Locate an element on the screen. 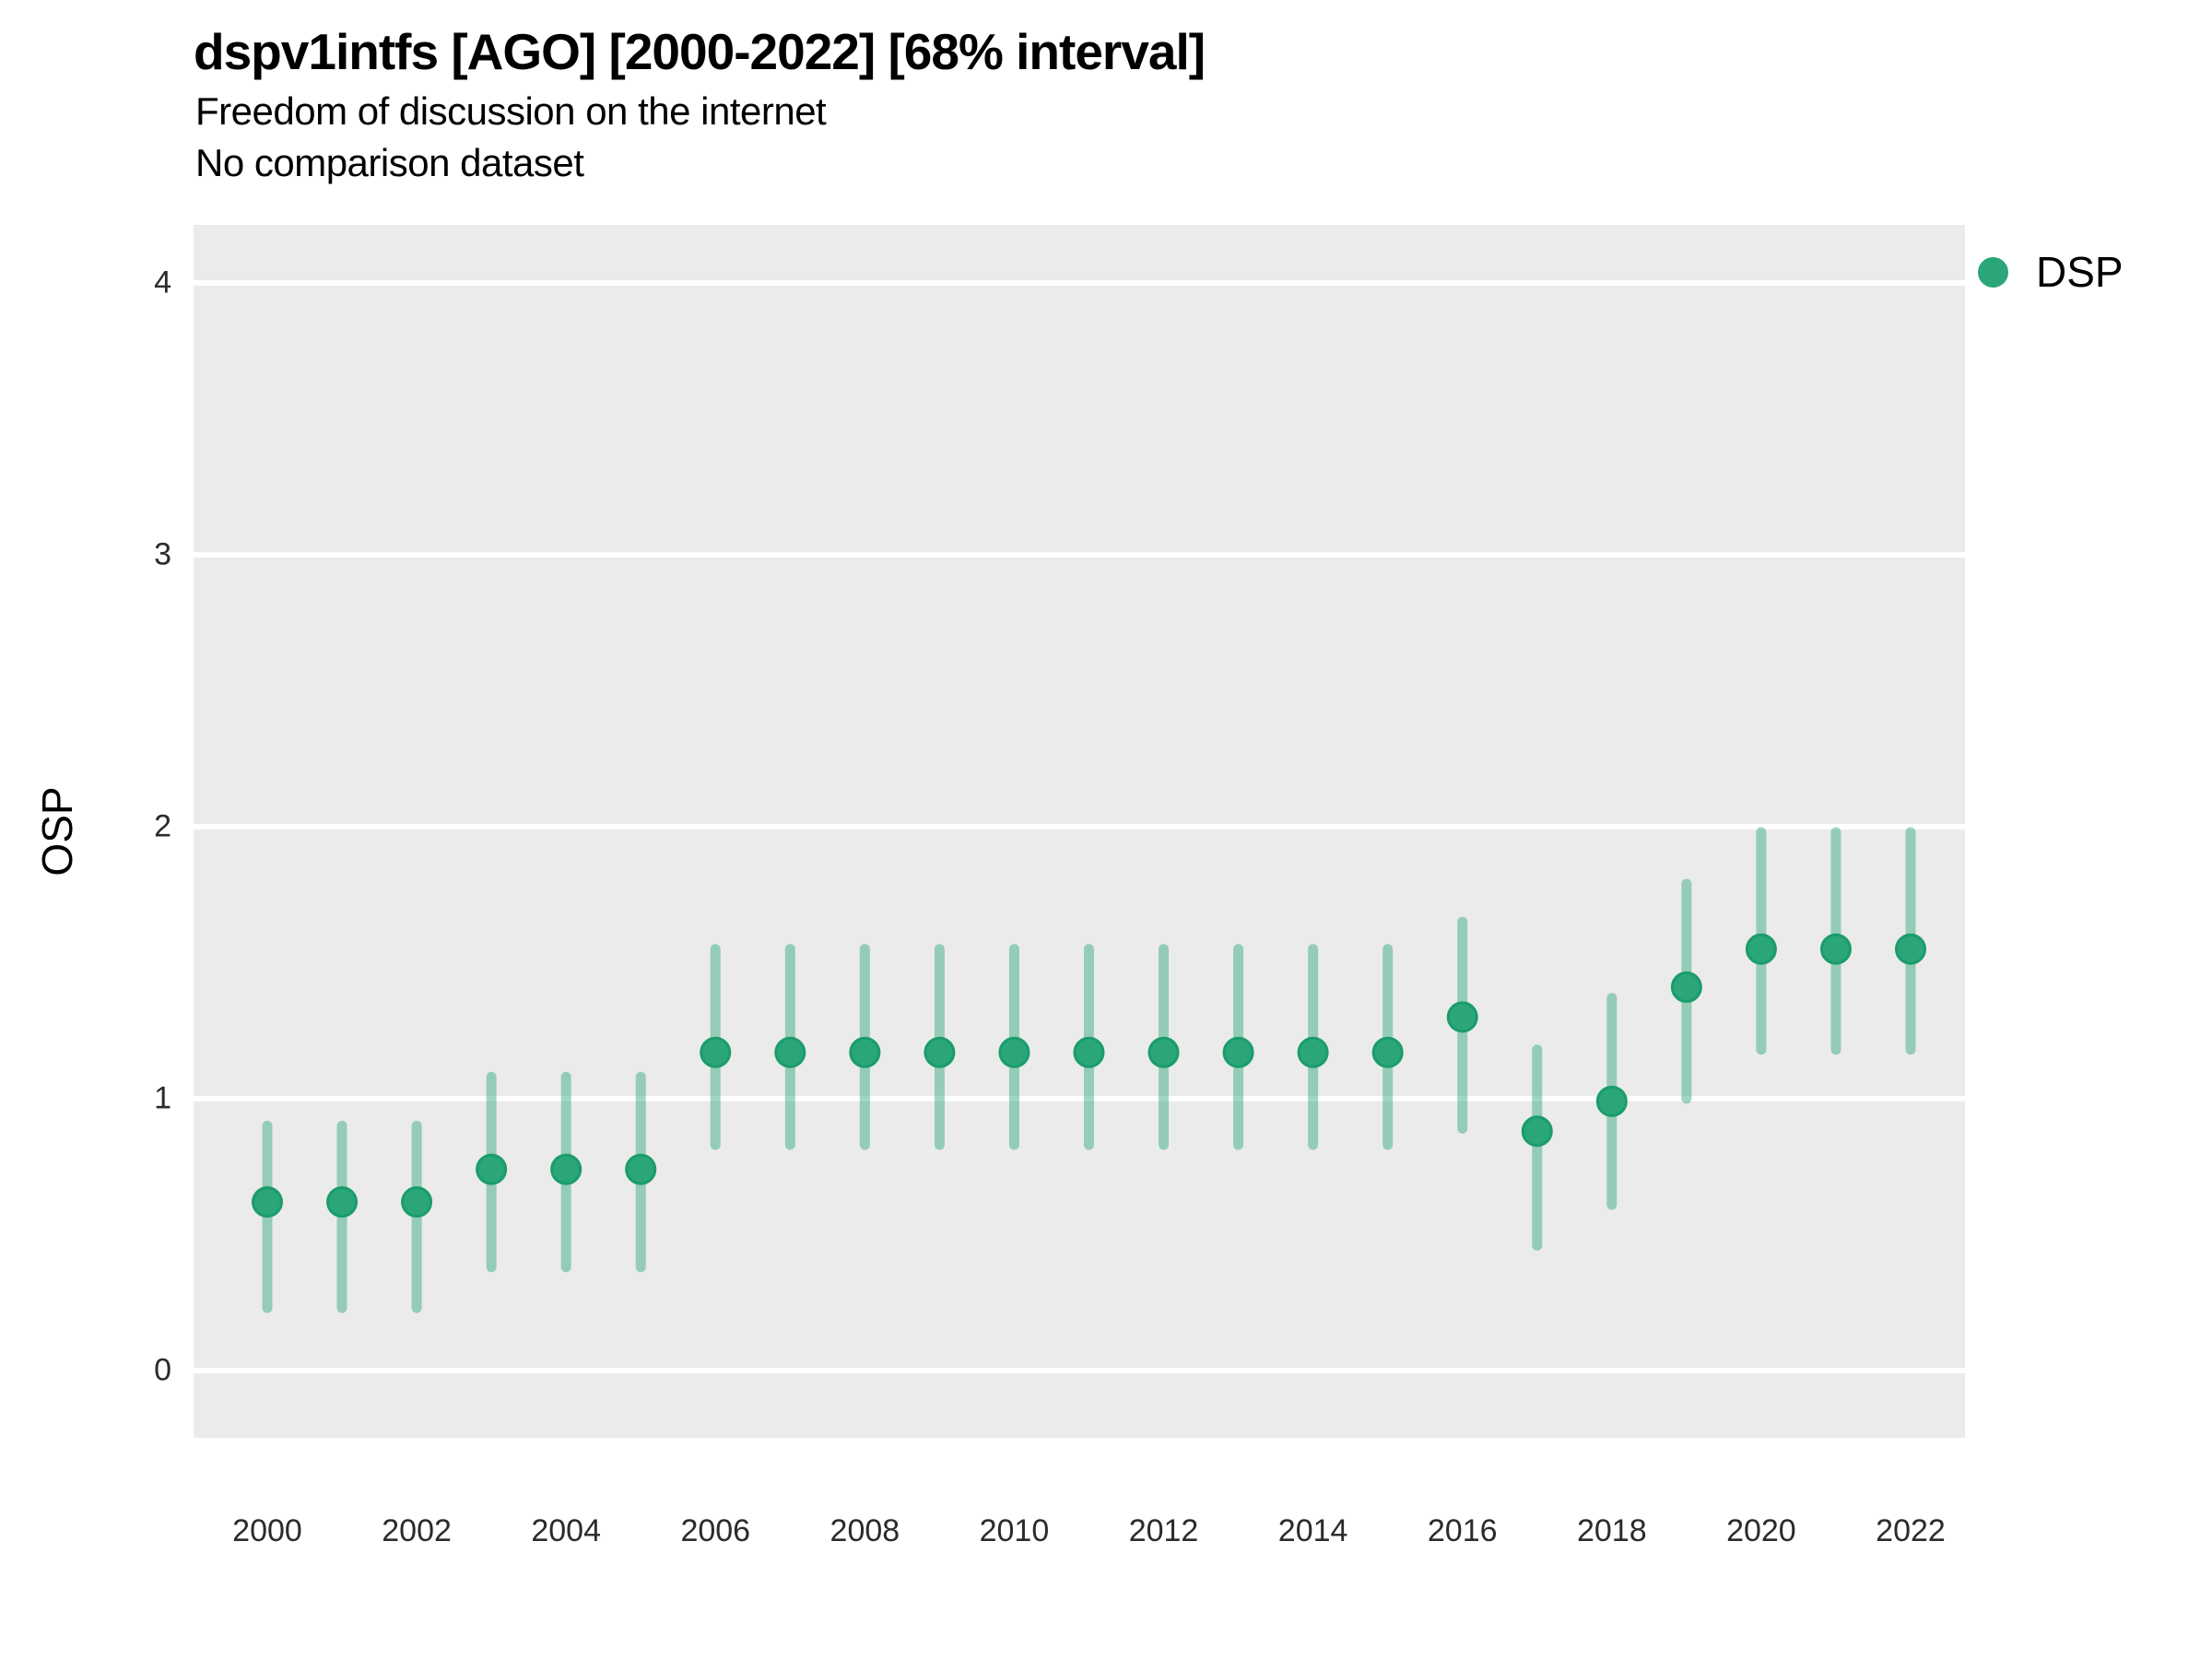  x-tick-label: 2000 is located at coordinates (267, 1530).